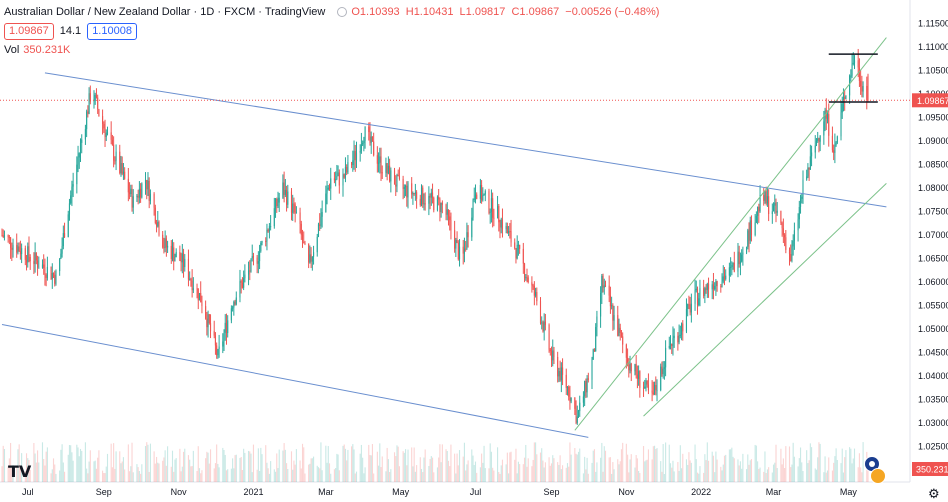 The width and height of the screenshot is (948, 502). What do you see at coordinates (375, 12) in the screenshot?
I see `open-value: O1.10393` at bounding box center [375, 12].